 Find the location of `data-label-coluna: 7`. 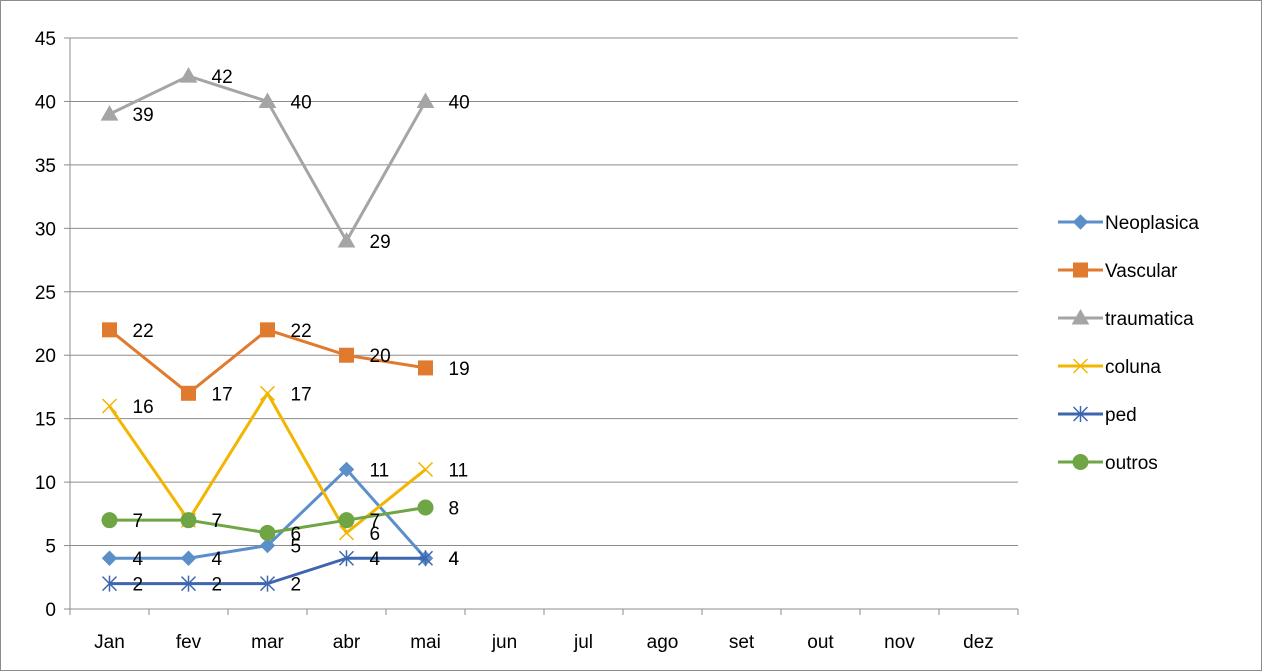

data-label-coluna: 7 is located at coordinates (217, 521).